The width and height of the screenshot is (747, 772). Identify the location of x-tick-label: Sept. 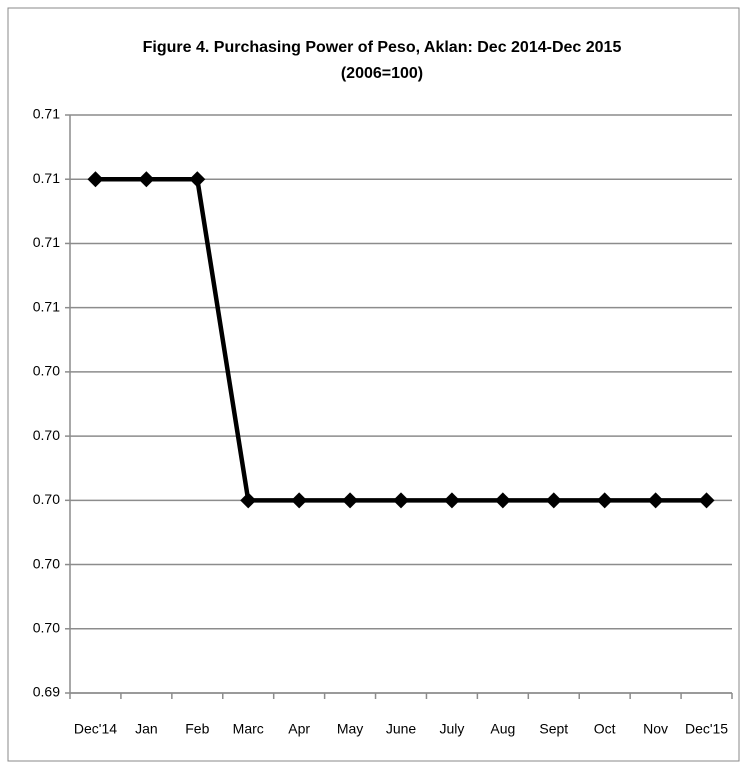
(553, 729).